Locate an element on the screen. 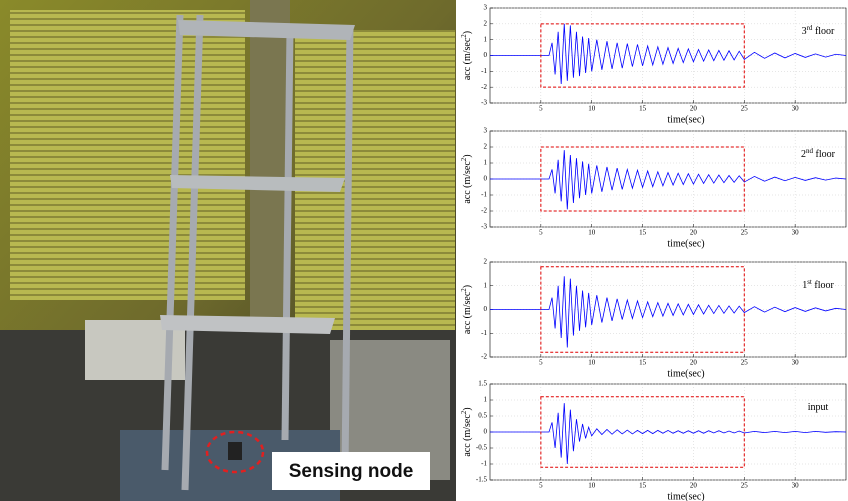  sensor is located at coordinates (235, 451).